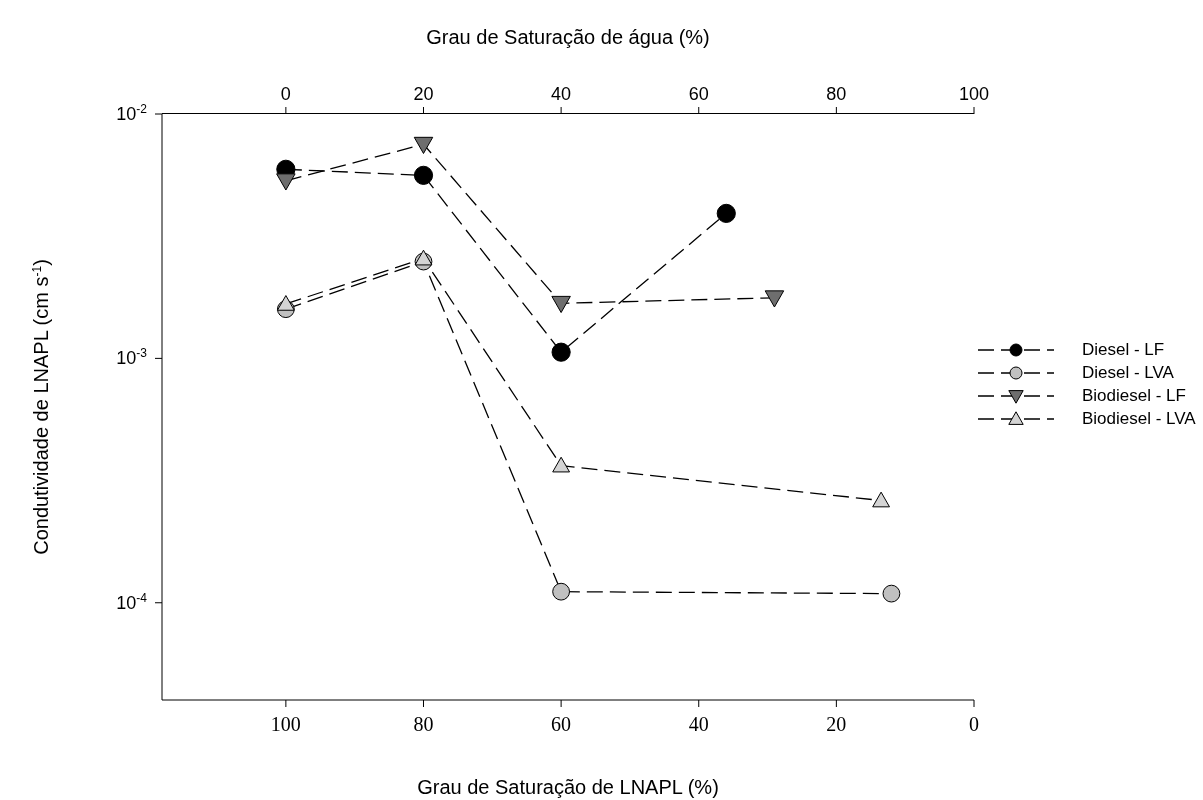 The image size is (1203, 800). Describe the element at coordinates (974, 94) in the screenshot. I see `x2-tick-label: 100` at that location.